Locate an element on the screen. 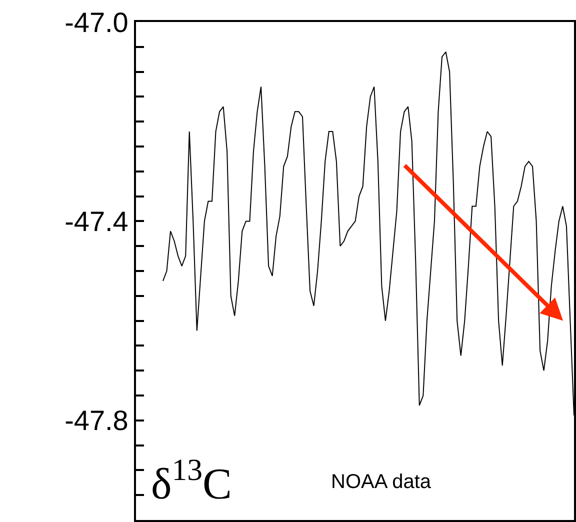 Image resolution: width=576 pixels, height=522 pixels. annotation: δ$^{13}$C is located at coordinates (191, 480).